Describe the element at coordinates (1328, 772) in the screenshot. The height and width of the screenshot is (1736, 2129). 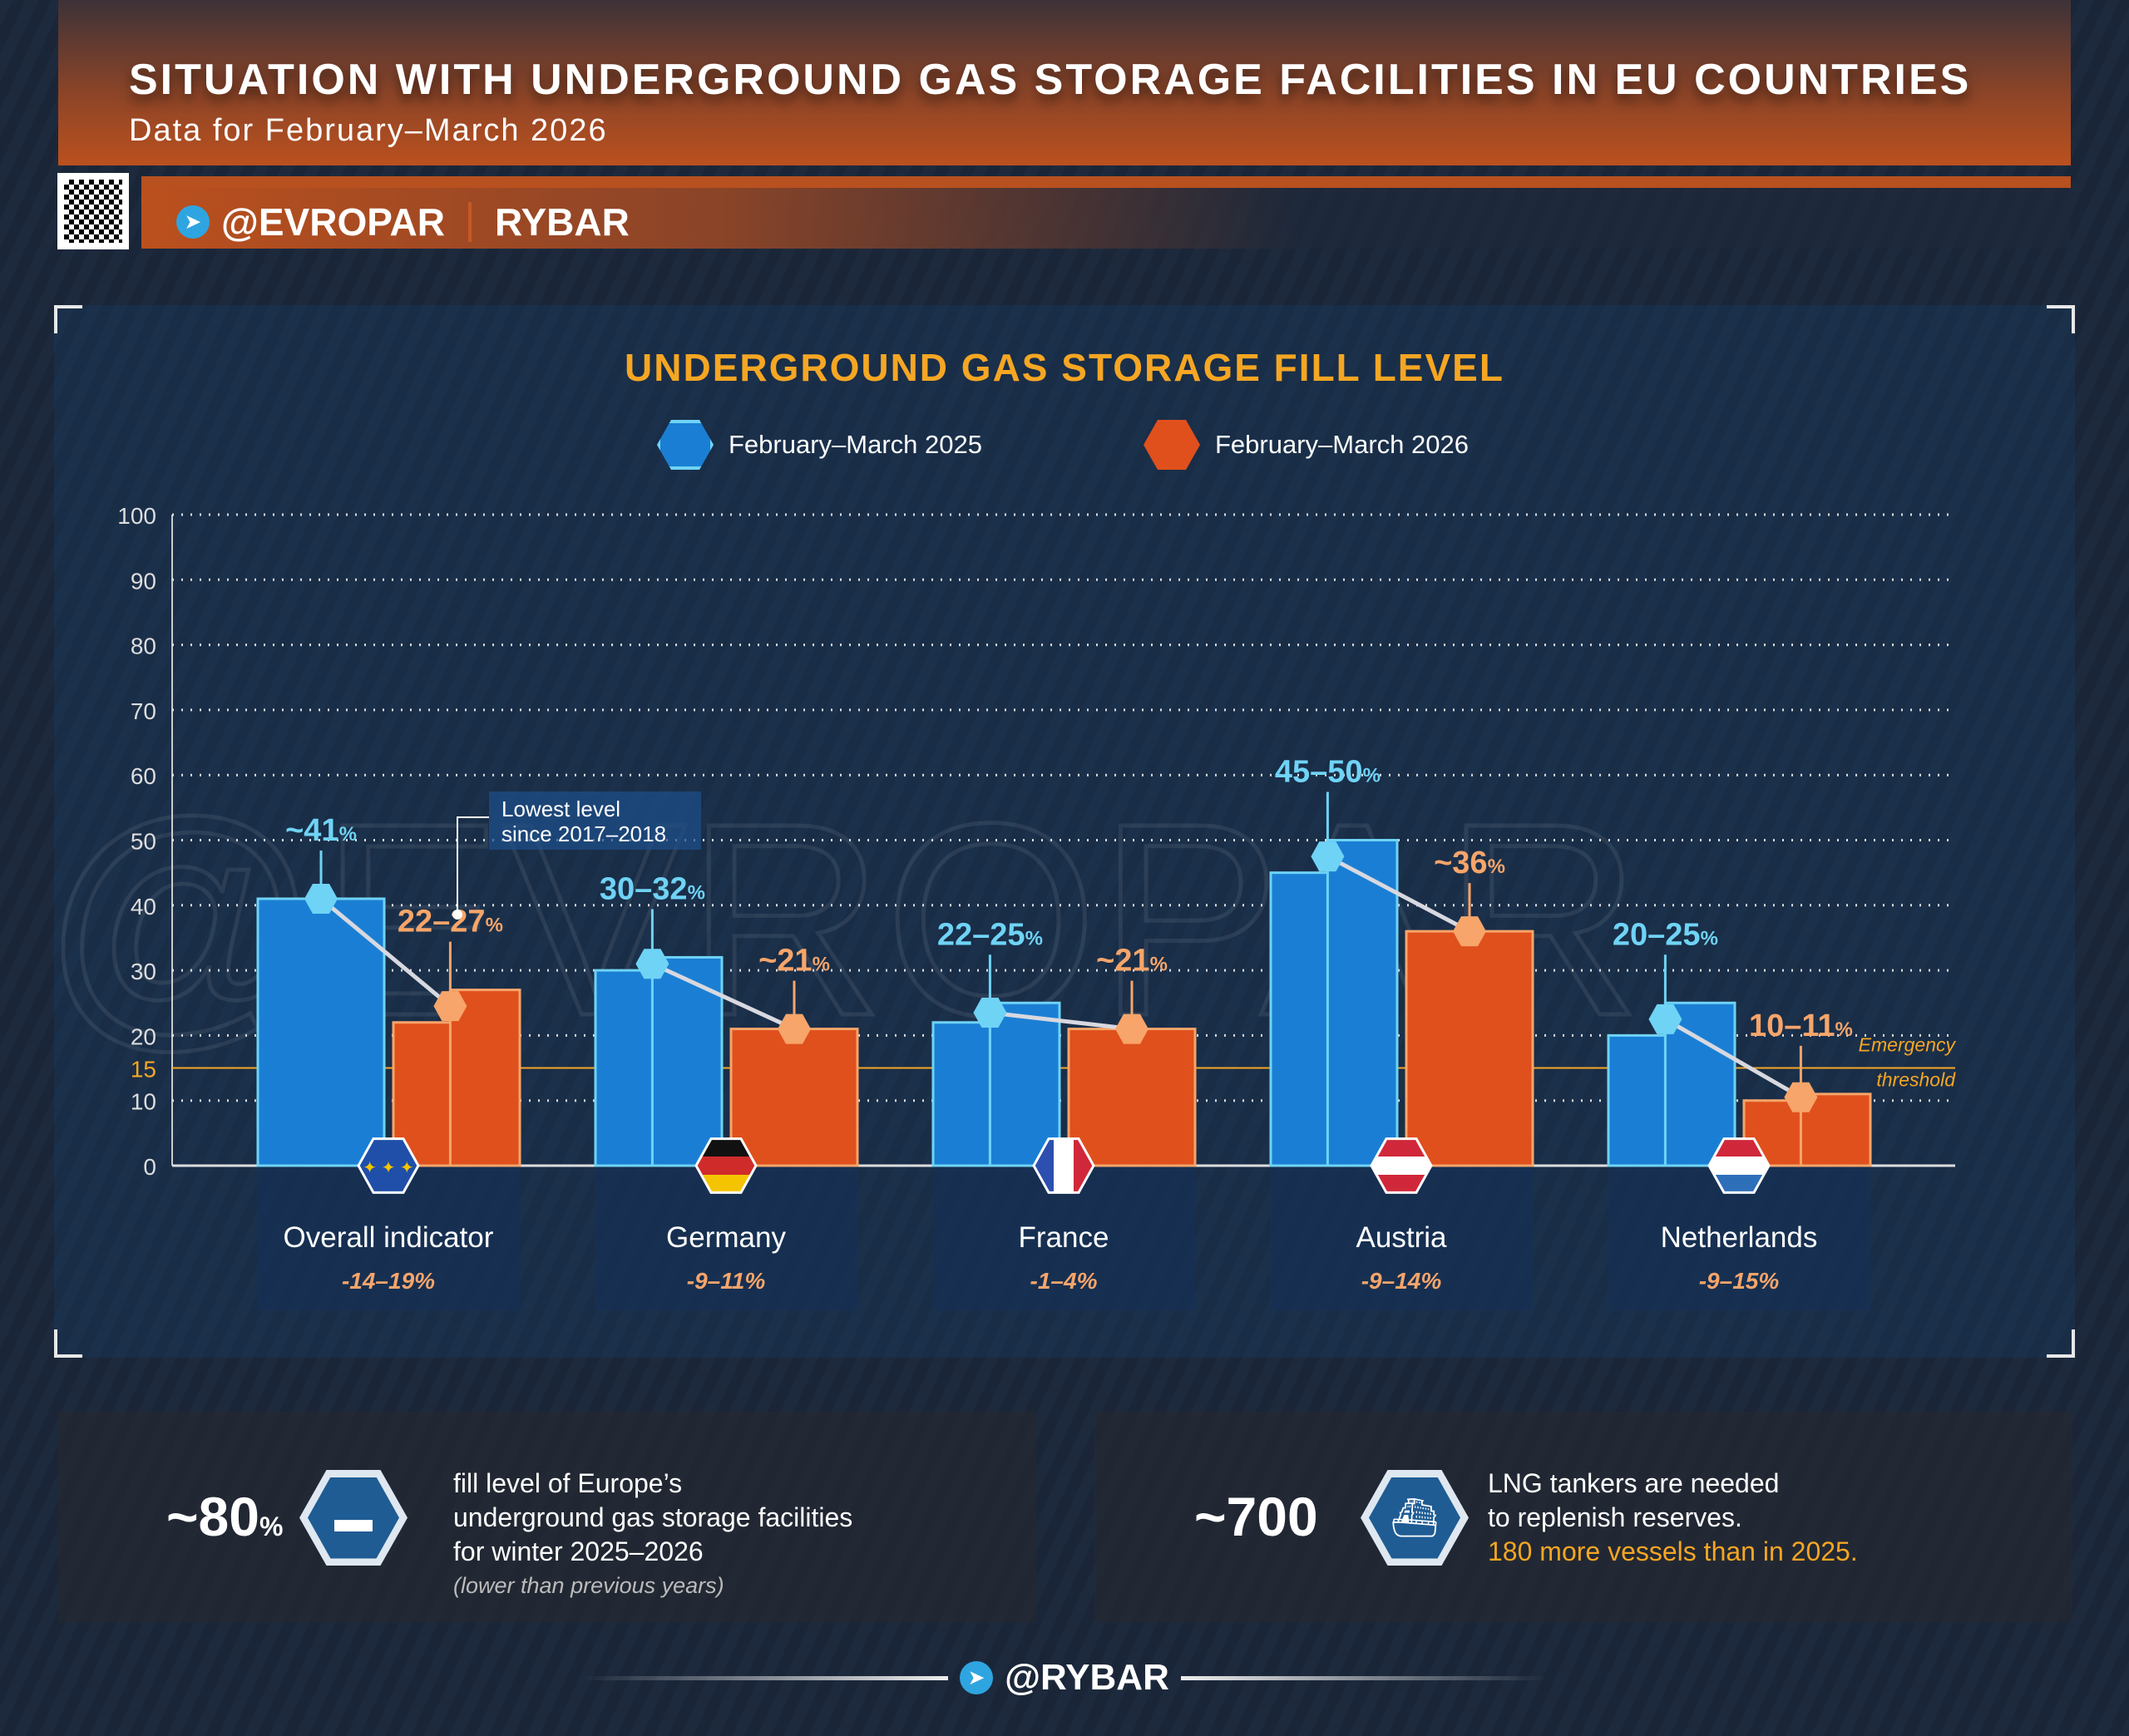
I see `value-label: 45–50%` at that location.